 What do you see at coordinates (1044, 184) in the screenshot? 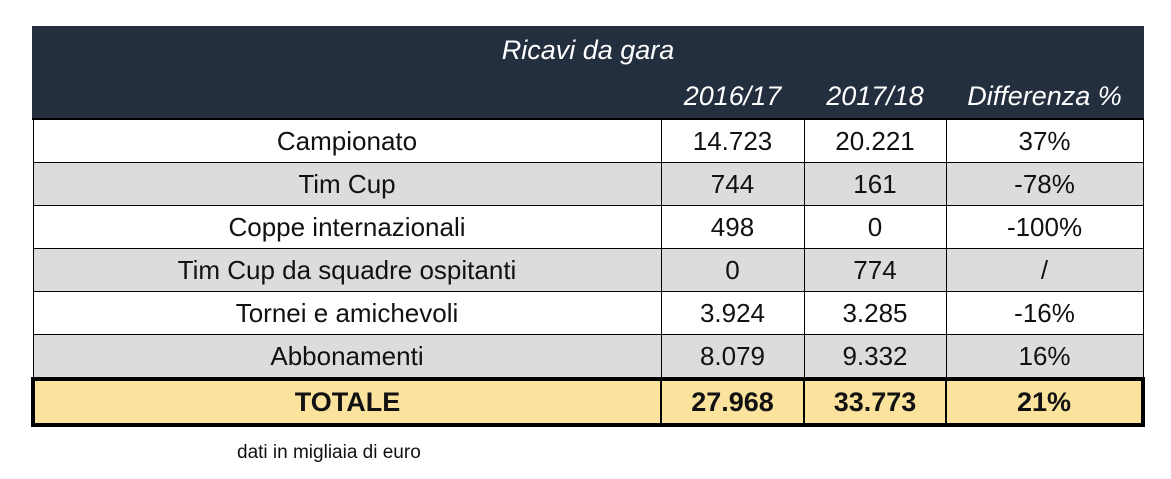
I see `row-diff: -78%` at bounding box center [1044, 184].